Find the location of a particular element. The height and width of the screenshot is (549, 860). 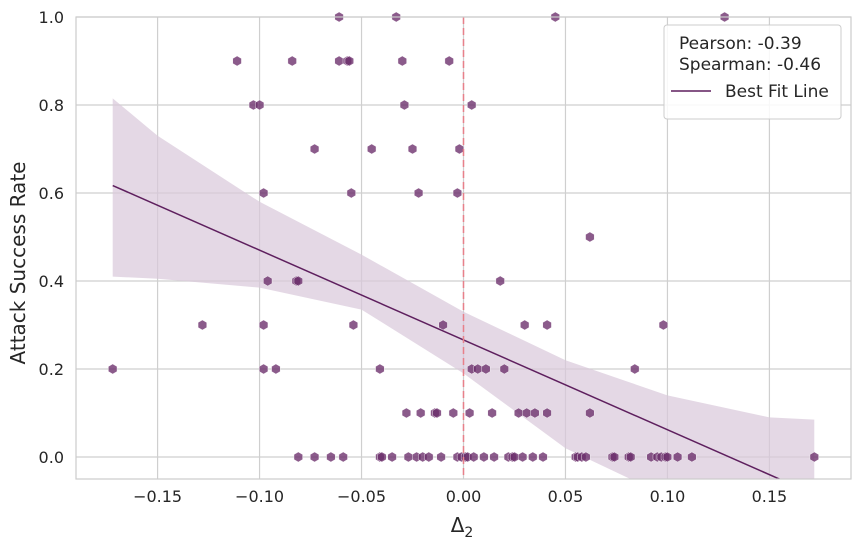

x-axis-label: Δ2 is located at coordinates (462, 527).